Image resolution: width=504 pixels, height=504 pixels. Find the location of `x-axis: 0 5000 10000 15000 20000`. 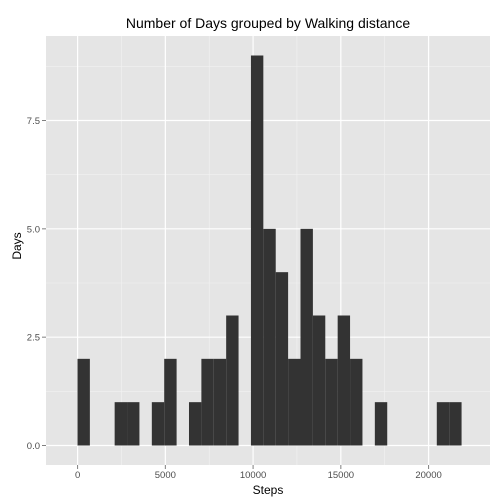

x-axis: 0 5000 10000 15000 20000 is located at coordinates (258, 473).